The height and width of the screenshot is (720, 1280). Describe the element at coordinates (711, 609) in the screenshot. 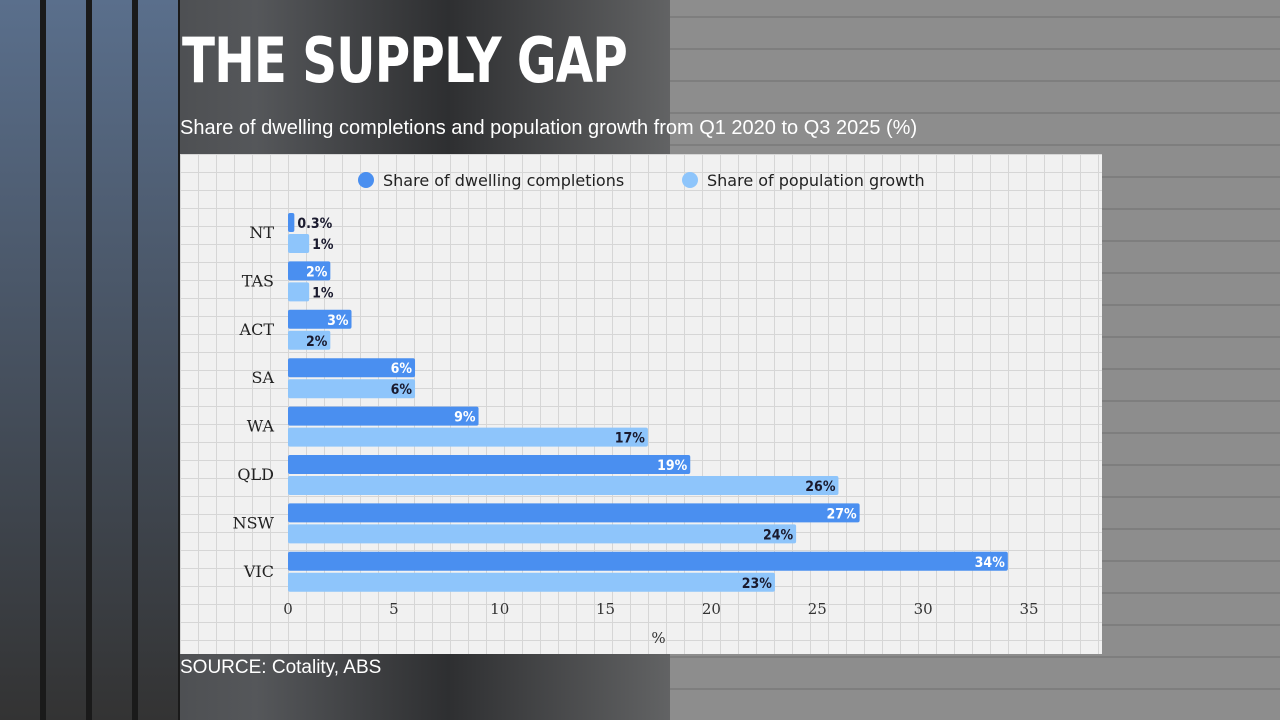

I see `x-tick-label: 20` at that location.